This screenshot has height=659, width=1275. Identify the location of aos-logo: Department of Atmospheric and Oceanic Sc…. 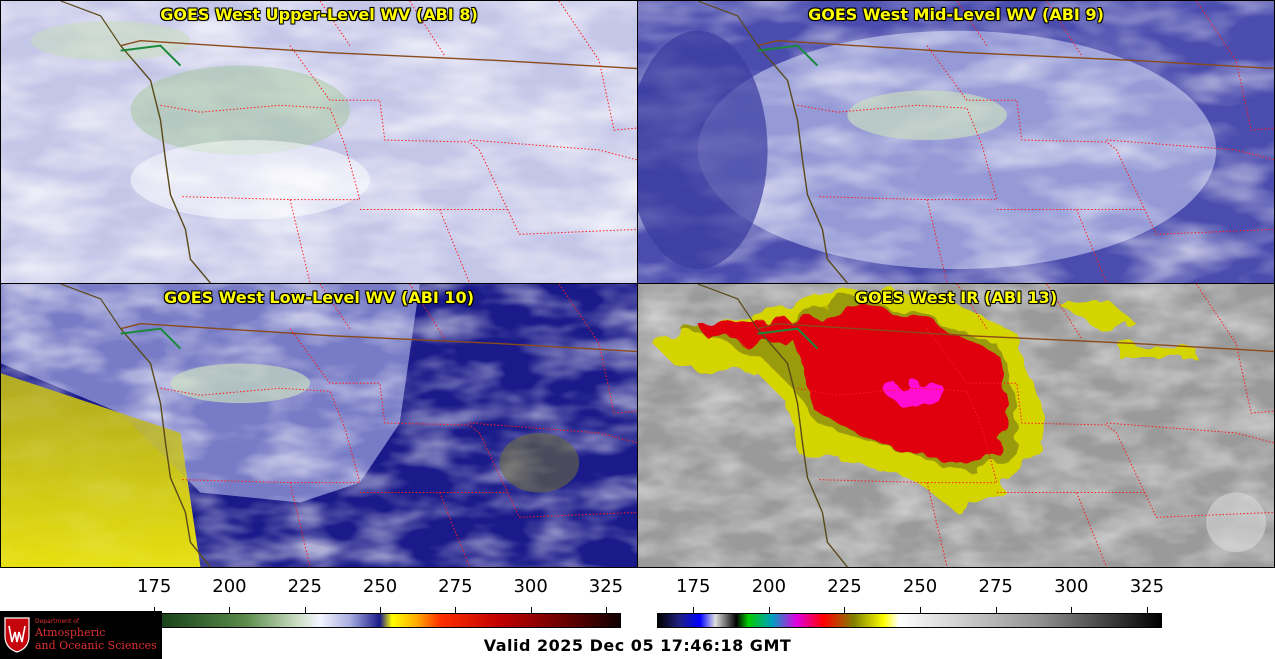
(81, 635).